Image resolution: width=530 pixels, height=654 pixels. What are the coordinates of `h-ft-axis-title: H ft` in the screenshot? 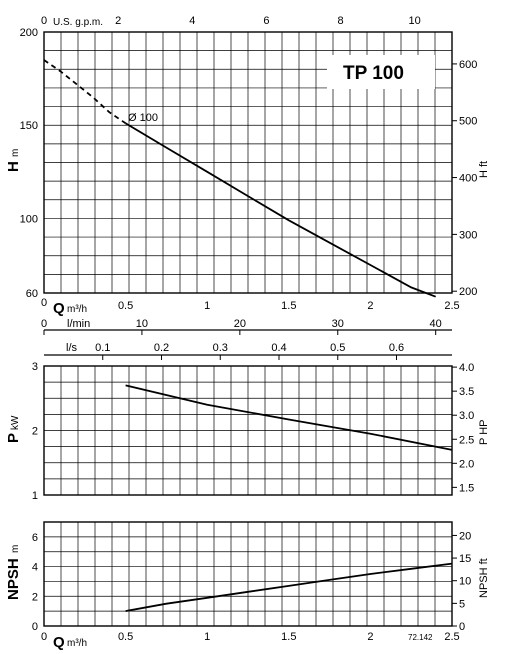 It's located at (484, 169).